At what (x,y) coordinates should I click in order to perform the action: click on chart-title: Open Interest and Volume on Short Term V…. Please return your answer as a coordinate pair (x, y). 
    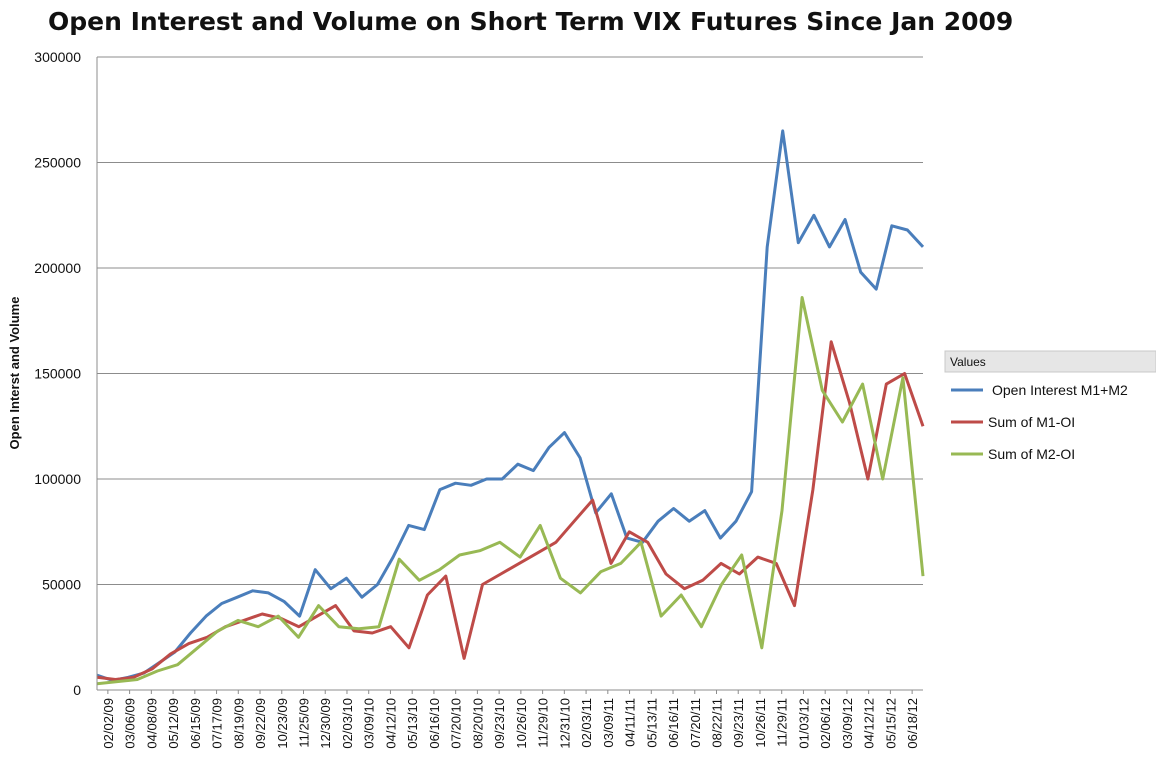
    Looking at the image, I should click on (530, 21).